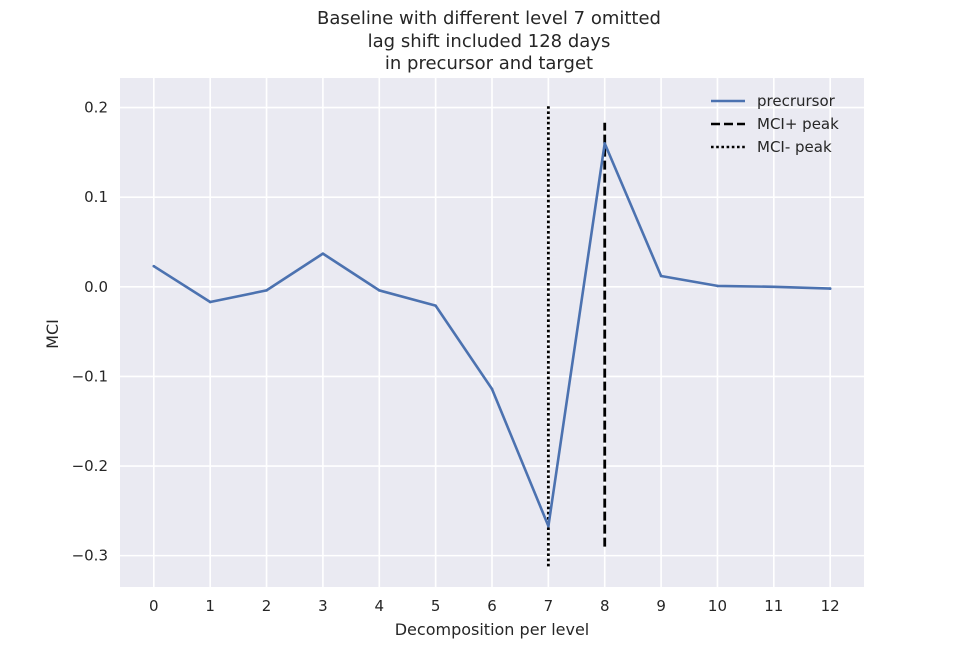 The height and width of the screenshot is (660, 960). Describe the element at coordinates (492, 629) in the screenshot. I see `x-axis-label: Decomposition per level` at that location.